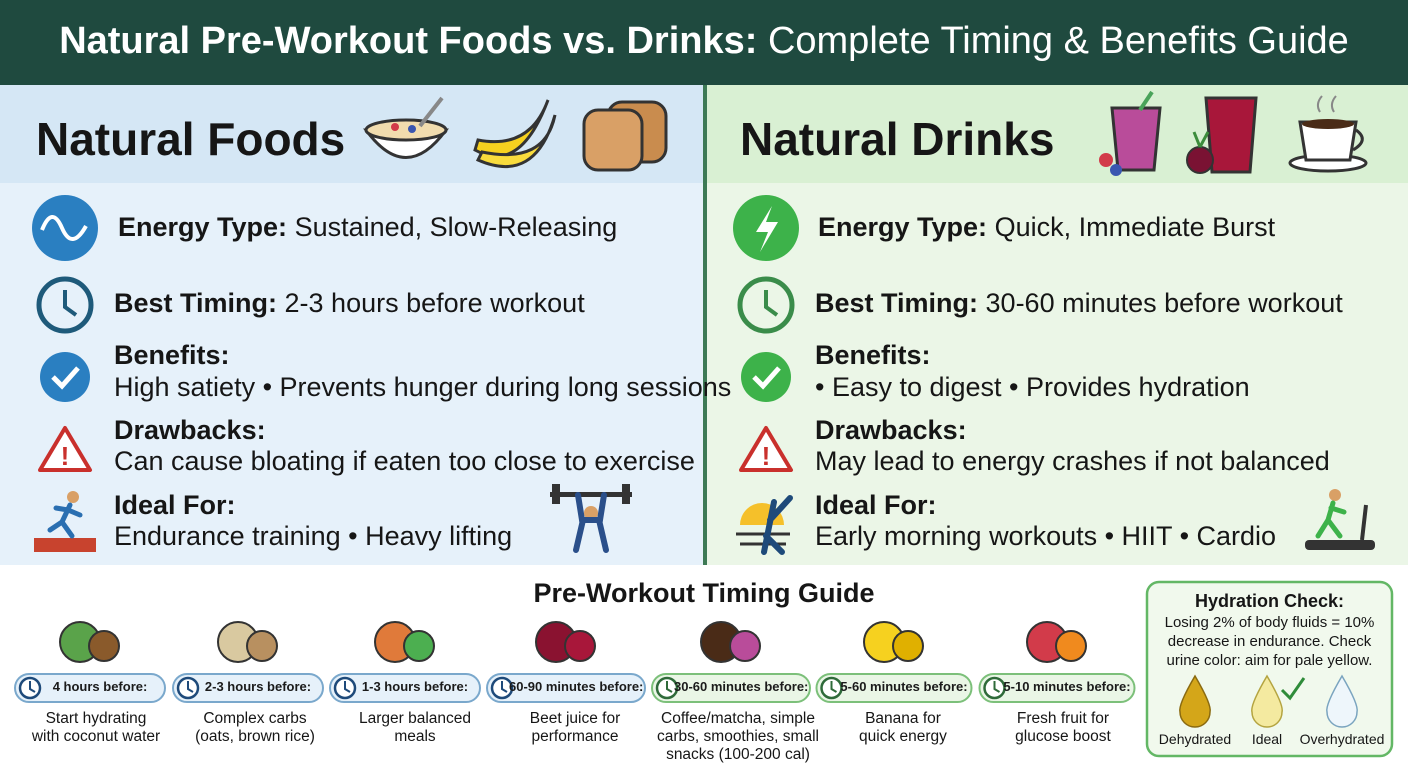 Image resolution: width=1408 pixels, height=768 pixels. I want to click on step-desc: Banana for, so click(903, 718).